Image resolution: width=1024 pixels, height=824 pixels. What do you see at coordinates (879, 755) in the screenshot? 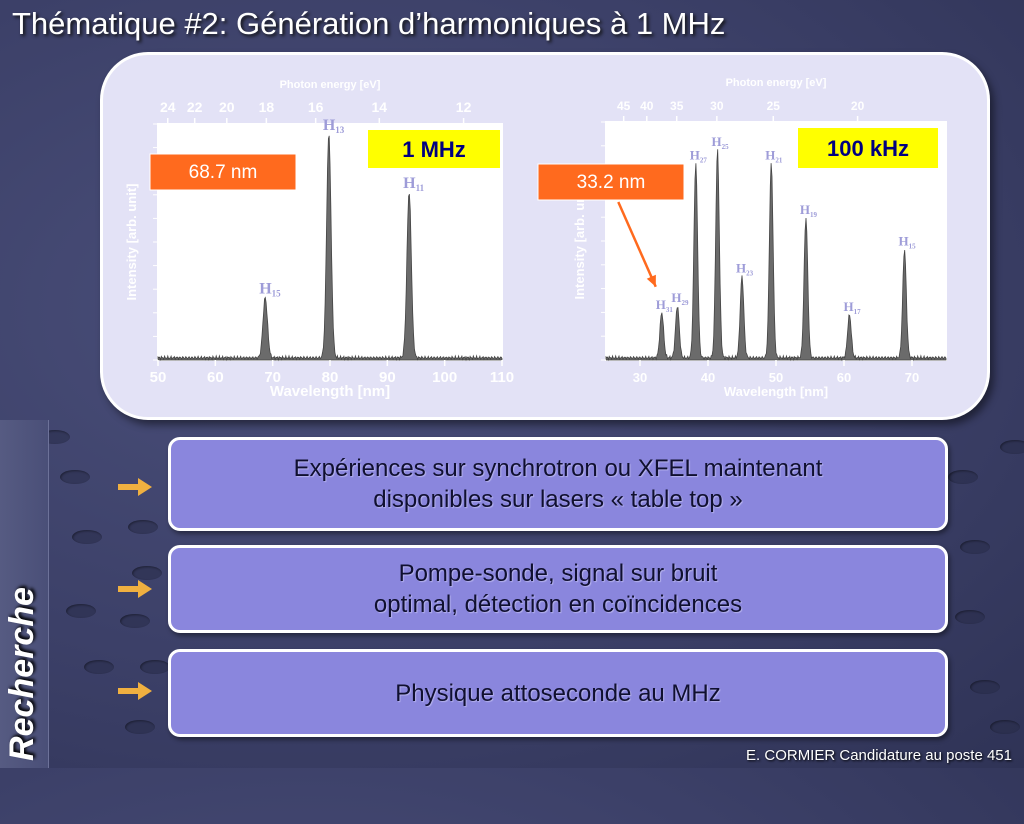
I see `footer-credit: E. CORMIER Candidature au poste 451` at bounding box center [879, 755].